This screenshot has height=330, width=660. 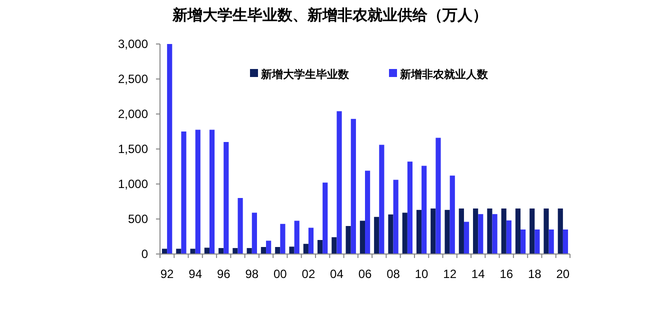 What do you see at coordinates (337, 274) in the screenshot?
I see `x-tick-label: 04` at bounding box center [337, 274].